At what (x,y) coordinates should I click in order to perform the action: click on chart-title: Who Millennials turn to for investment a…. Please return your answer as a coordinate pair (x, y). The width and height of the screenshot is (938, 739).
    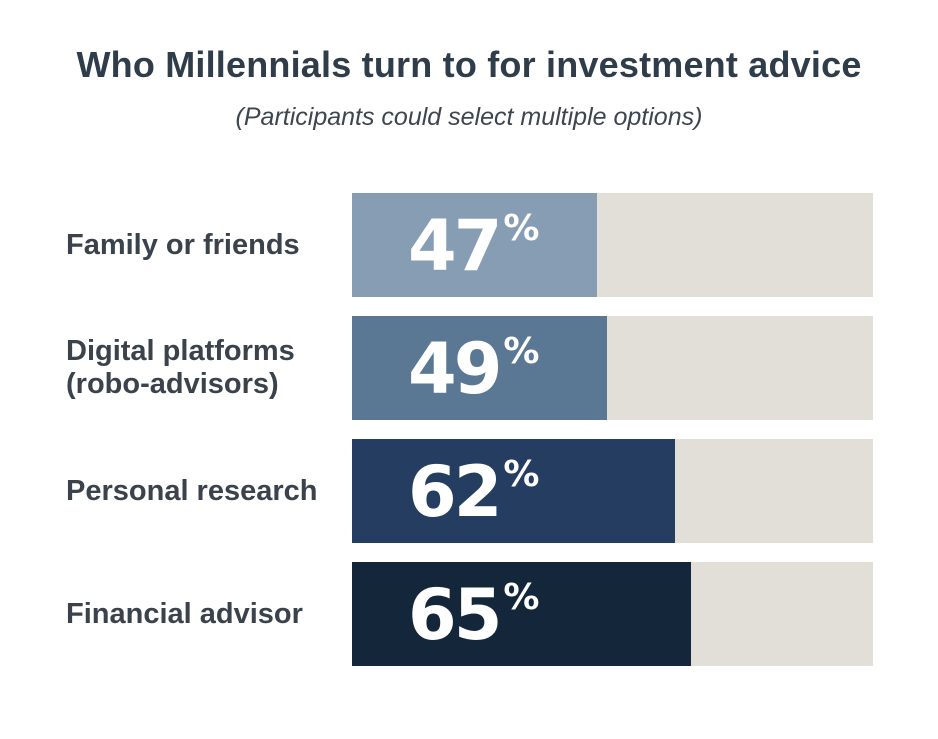
    Looking at the image, I should click on (469, 64).